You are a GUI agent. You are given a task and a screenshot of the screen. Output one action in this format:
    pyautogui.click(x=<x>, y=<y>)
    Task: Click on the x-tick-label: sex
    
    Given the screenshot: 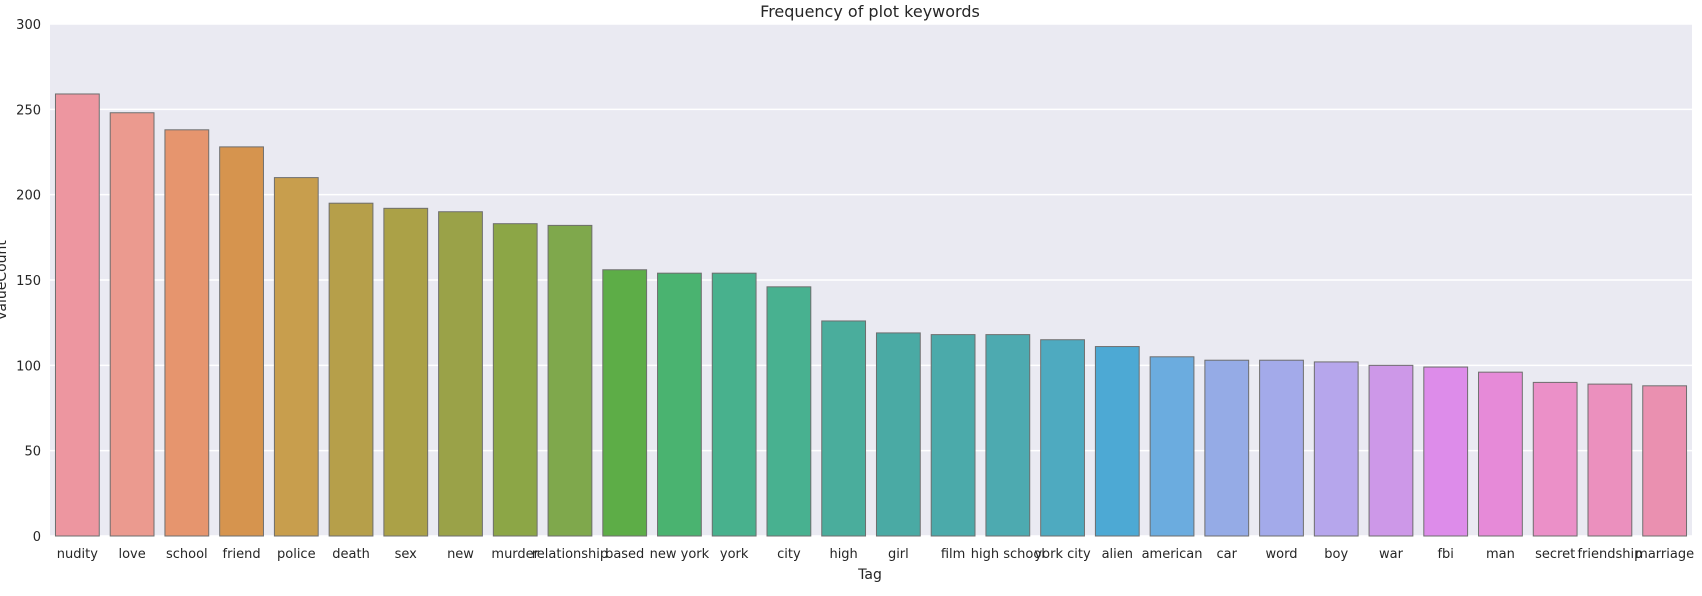 What is the action you would take?
    pyautogui.click(x=406, y=554)
    